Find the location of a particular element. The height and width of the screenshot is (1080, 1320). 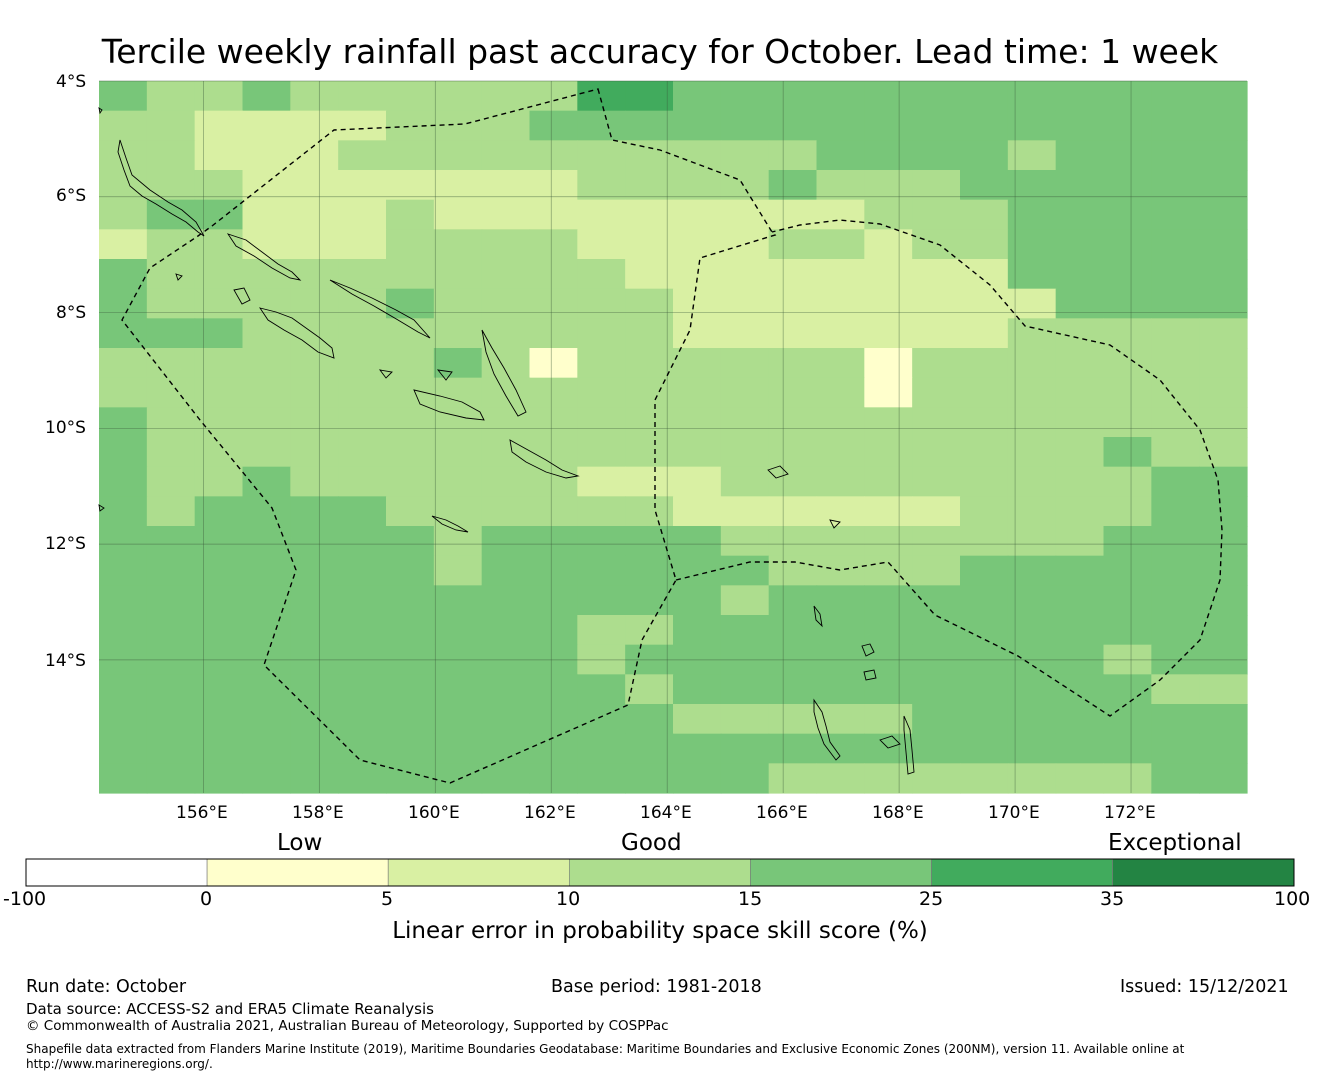

coastline-choiseul is located at coordinates (264, 257).